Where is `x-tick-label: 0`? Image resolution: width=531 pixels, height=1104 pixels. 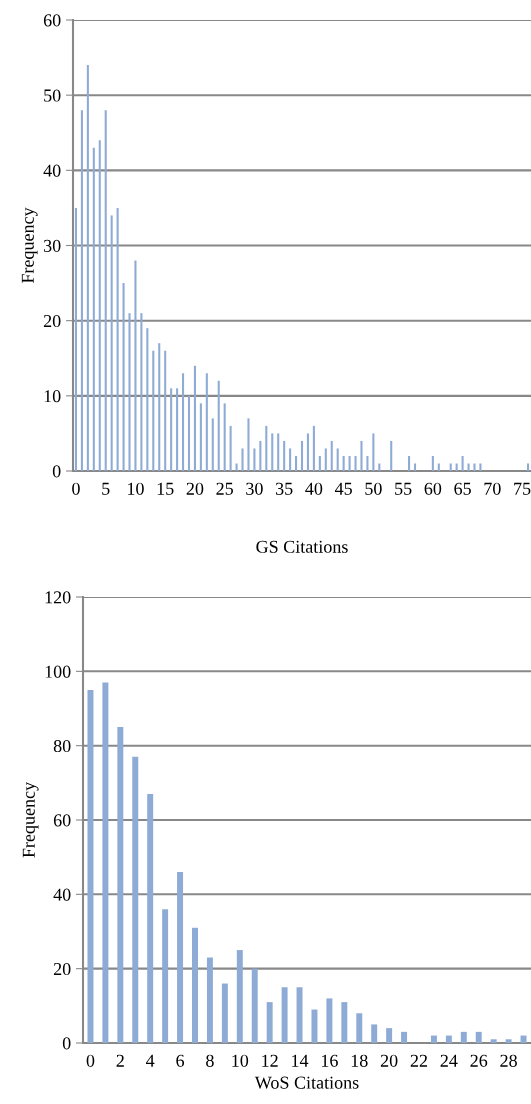
x-tick-label: 0 is located at coordinates (76, 488).